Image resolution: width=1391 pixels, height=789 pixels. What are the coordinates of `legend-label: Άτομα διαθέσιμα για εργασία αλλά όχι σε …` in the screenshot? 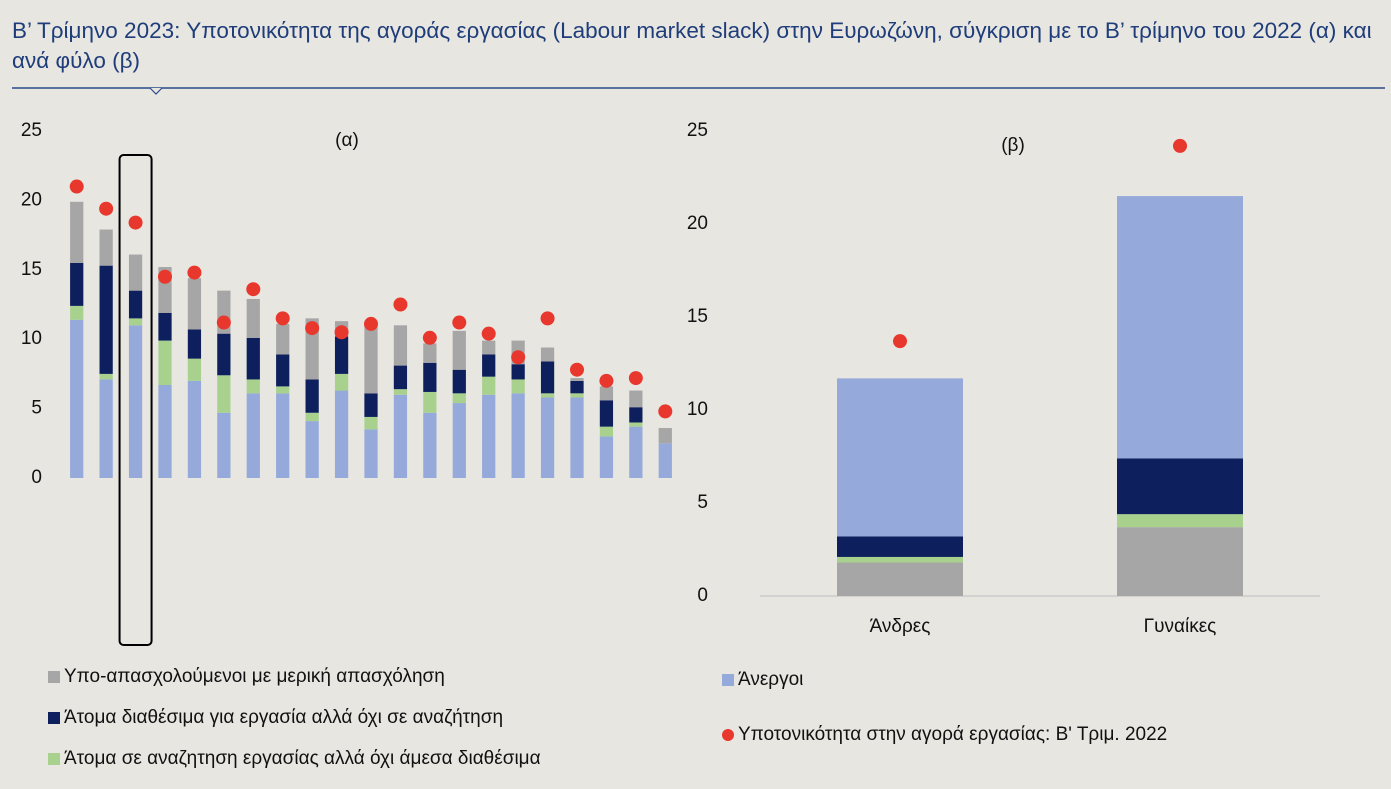 It's located at (283, 717).